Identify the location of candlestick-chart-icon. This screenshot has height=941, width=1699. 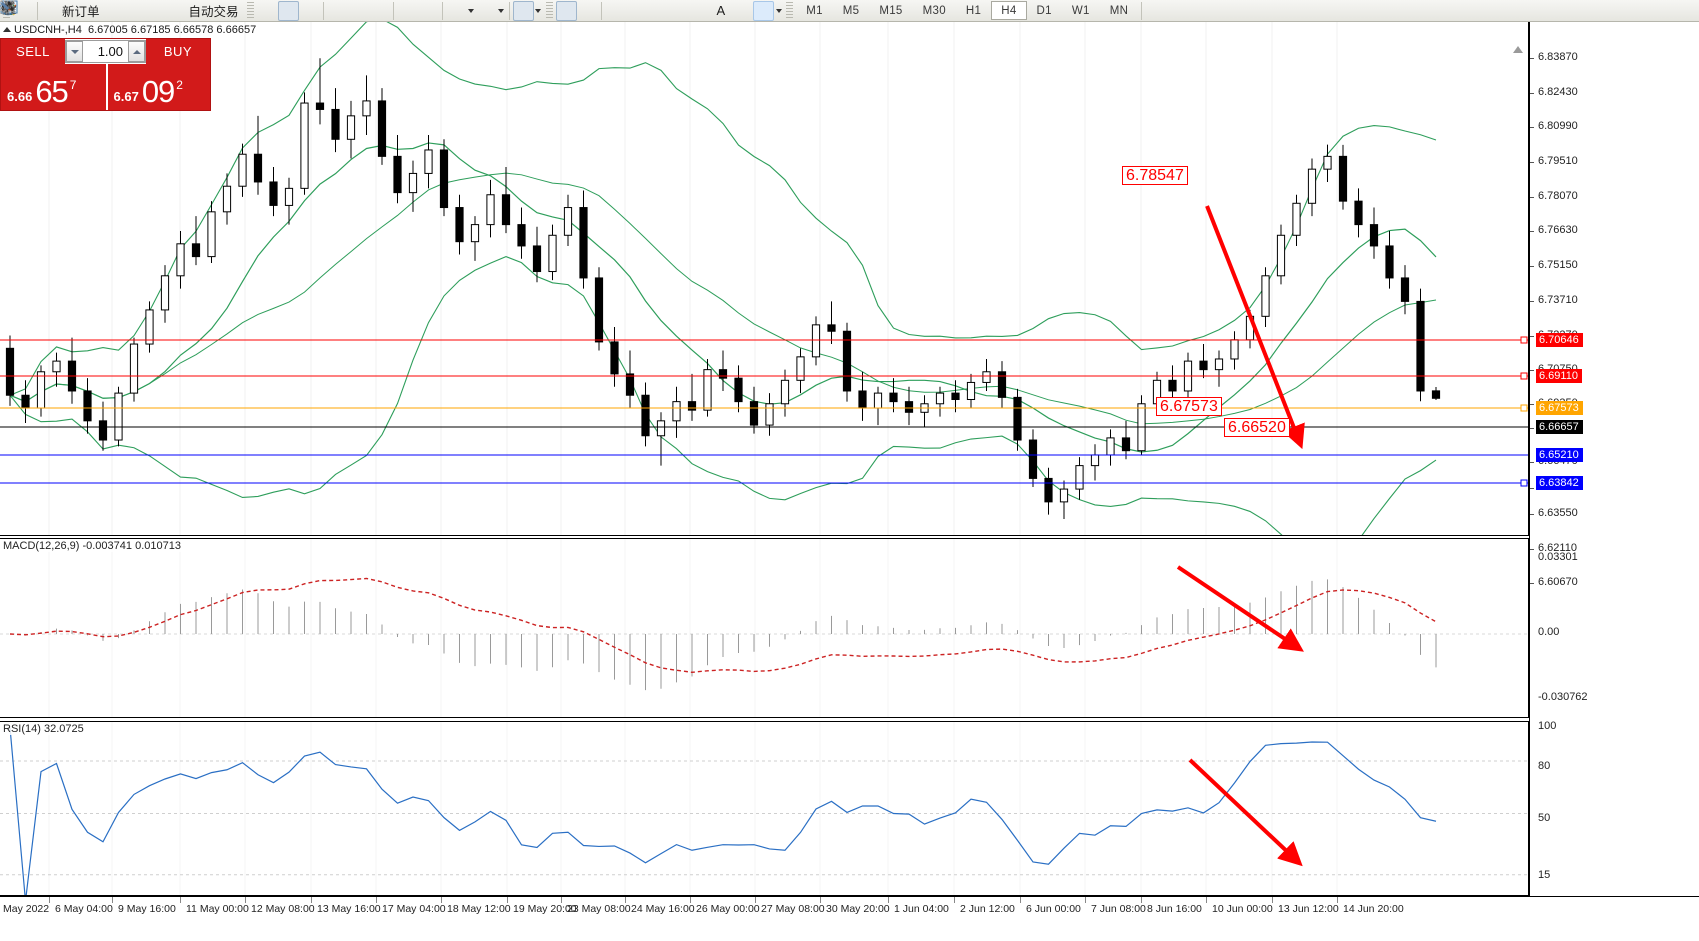
(150, 10).